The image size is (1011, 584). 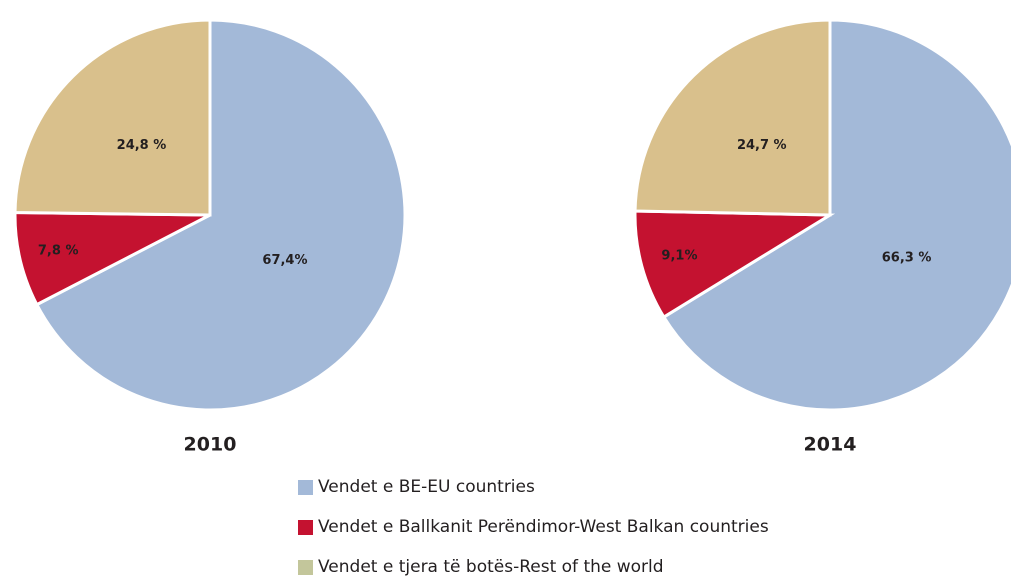 I want to click on slice-label: 24,7 %, so click(x=762, y=145).